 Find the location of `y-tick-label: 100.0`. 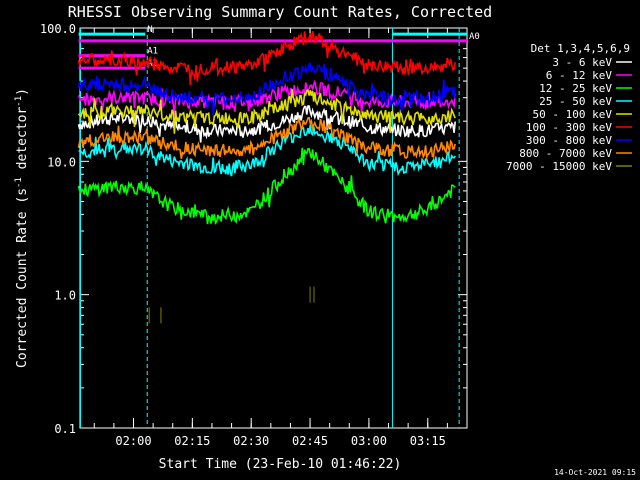

y-tick-label: 100.0 is located at coordinates (58, 29).